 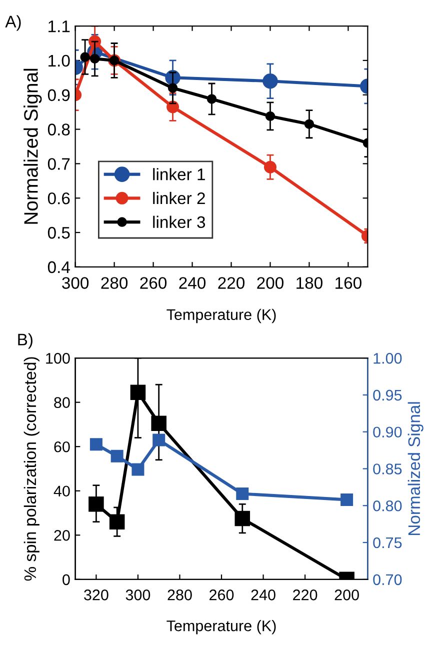 What do you see at coordinates (59, 164) in the screenshot?
I see `y-tick-label: 0.7` at bounding box center [59, 164].